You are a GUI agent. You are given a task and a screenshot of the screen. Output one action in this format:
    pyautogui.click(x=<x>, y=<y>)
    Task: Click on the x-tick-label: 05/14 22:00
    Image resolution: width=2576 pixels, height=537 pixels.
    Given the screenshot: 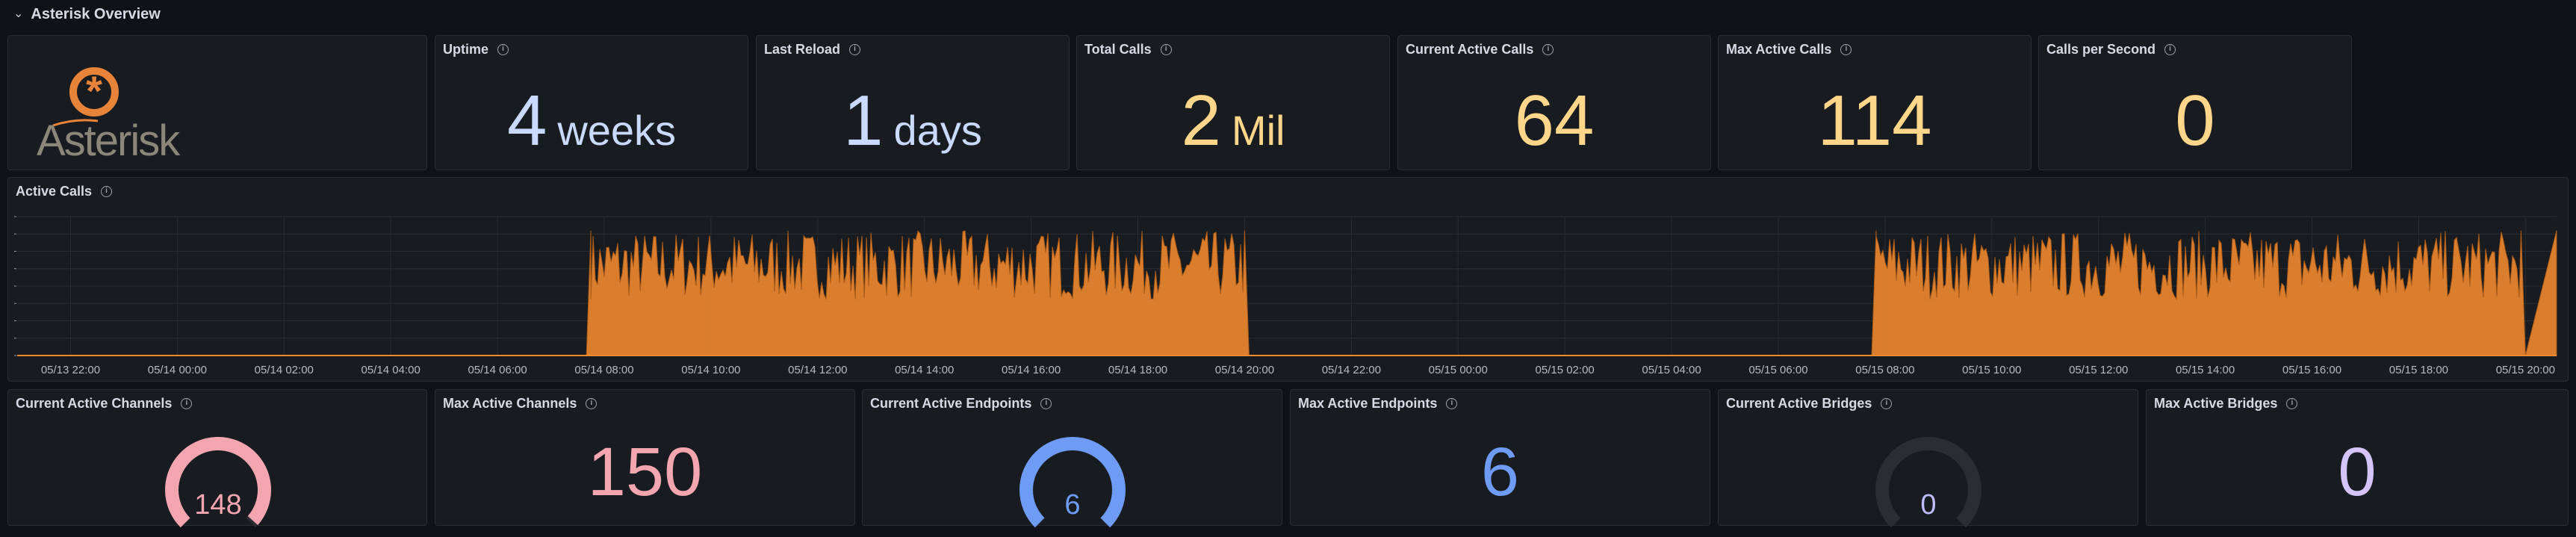 What is the action you would take?
    pyautogui.click(x=1351, y=370)
    